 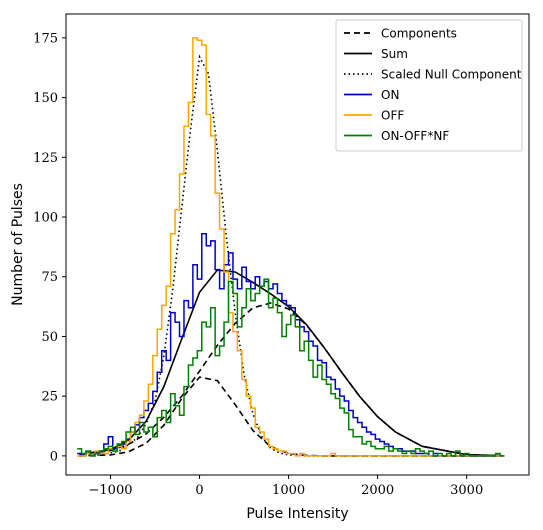 I want to click on x-tick-label: −1000, so click(x=111, y=490).